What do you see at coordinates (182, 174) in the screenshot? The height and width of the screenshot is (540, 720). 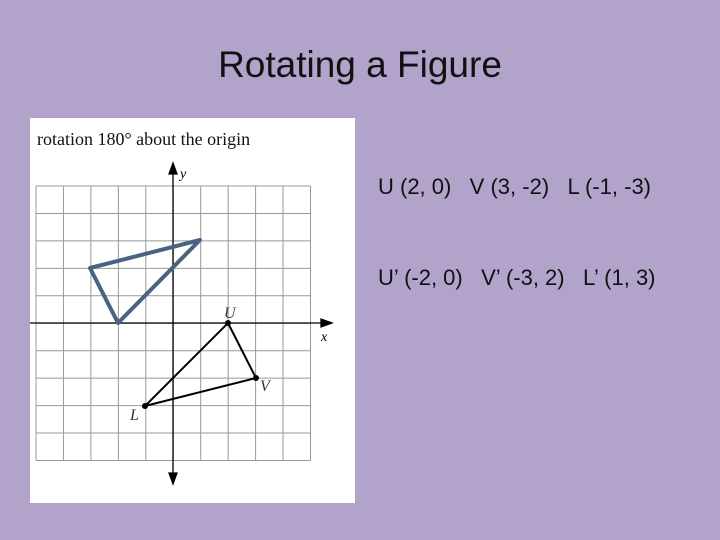 I see `y-axis-label: y` at bounding box center [182, 174].